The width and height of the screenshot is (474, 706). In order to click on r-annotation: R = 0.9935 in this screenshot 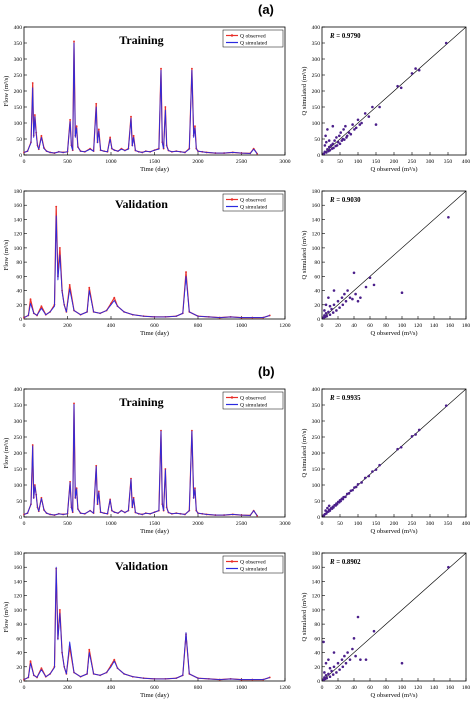, I will do `click(345, 398)`.